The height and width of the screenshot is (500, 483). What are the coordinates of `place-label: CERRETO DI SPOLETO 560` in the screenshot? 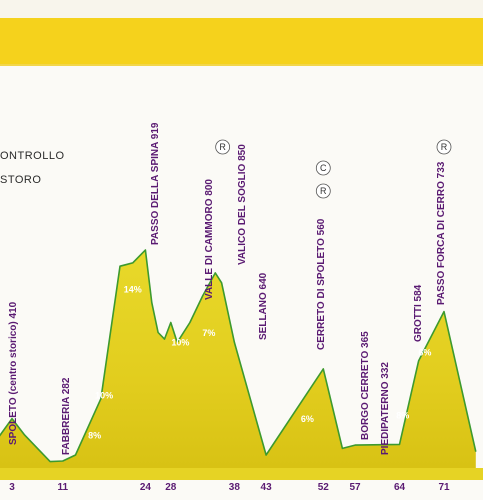 It's located at (321, 284).